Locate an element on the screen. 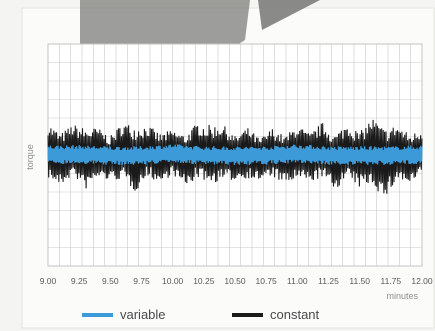 The width and height of the screenshot is (435, 331). x-axis-label: minutes is located at coordinates (402, 296).